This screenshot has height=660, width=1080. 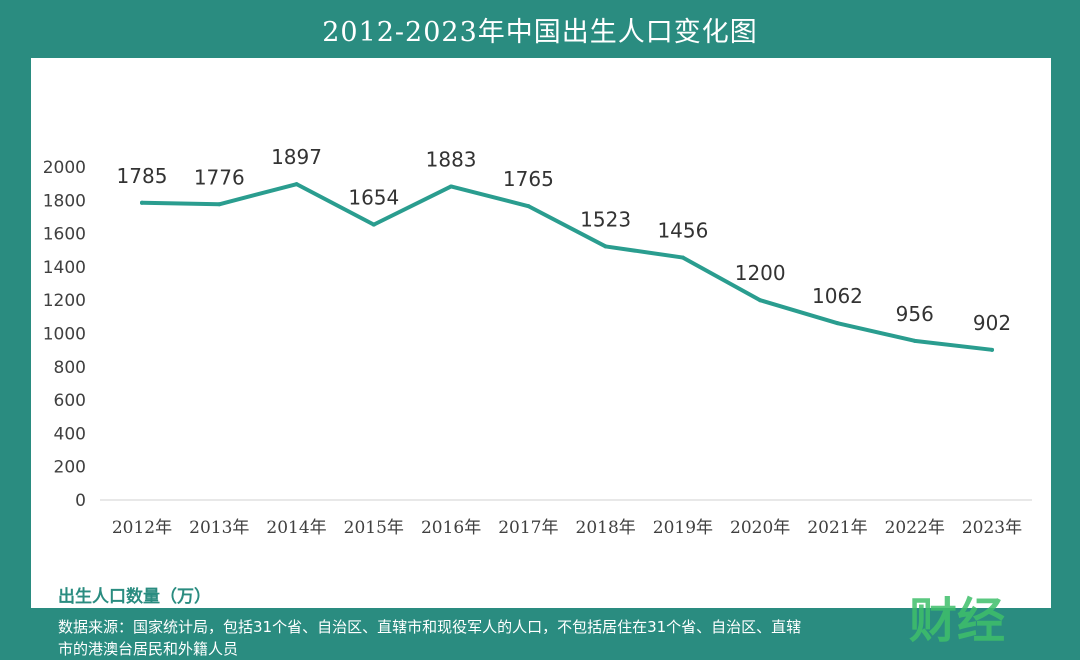 What do you see at coordinates (683, 528) in the screenshot?
I see `x-tick-label: 2019年` at bounding box center [683, 528].